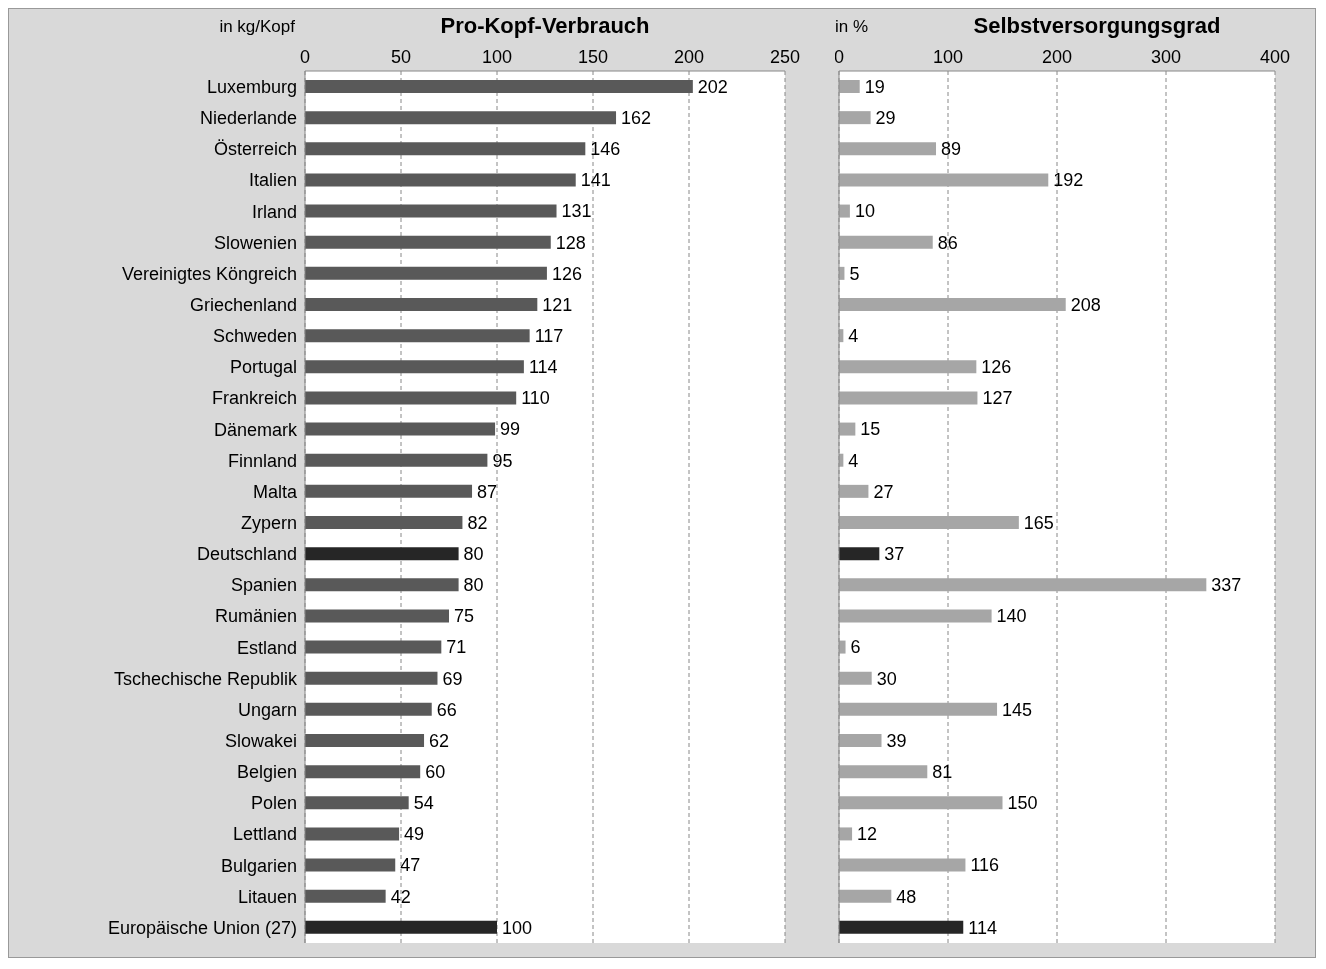  I want to click on data-label: 39, so click(896, 740).